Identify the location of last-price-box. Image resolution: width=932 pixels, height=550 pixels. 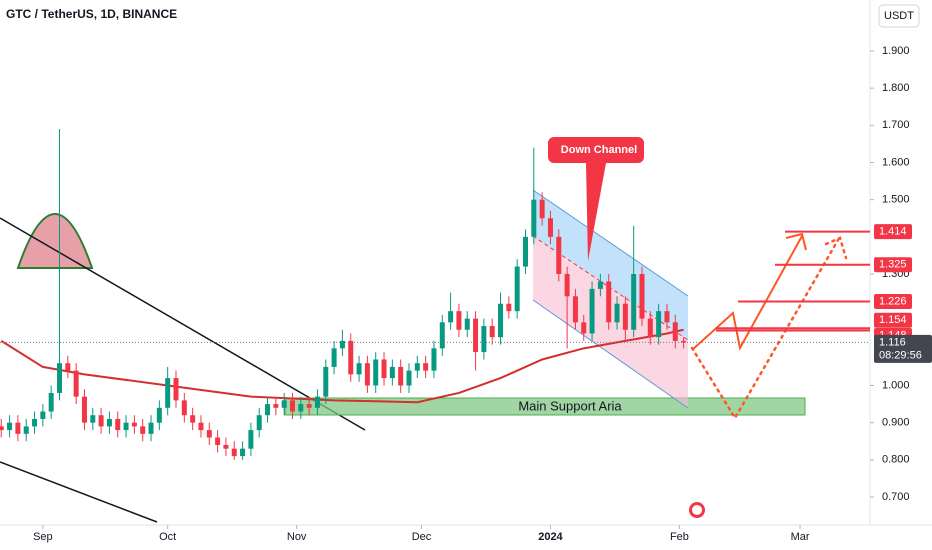
(903, 348).